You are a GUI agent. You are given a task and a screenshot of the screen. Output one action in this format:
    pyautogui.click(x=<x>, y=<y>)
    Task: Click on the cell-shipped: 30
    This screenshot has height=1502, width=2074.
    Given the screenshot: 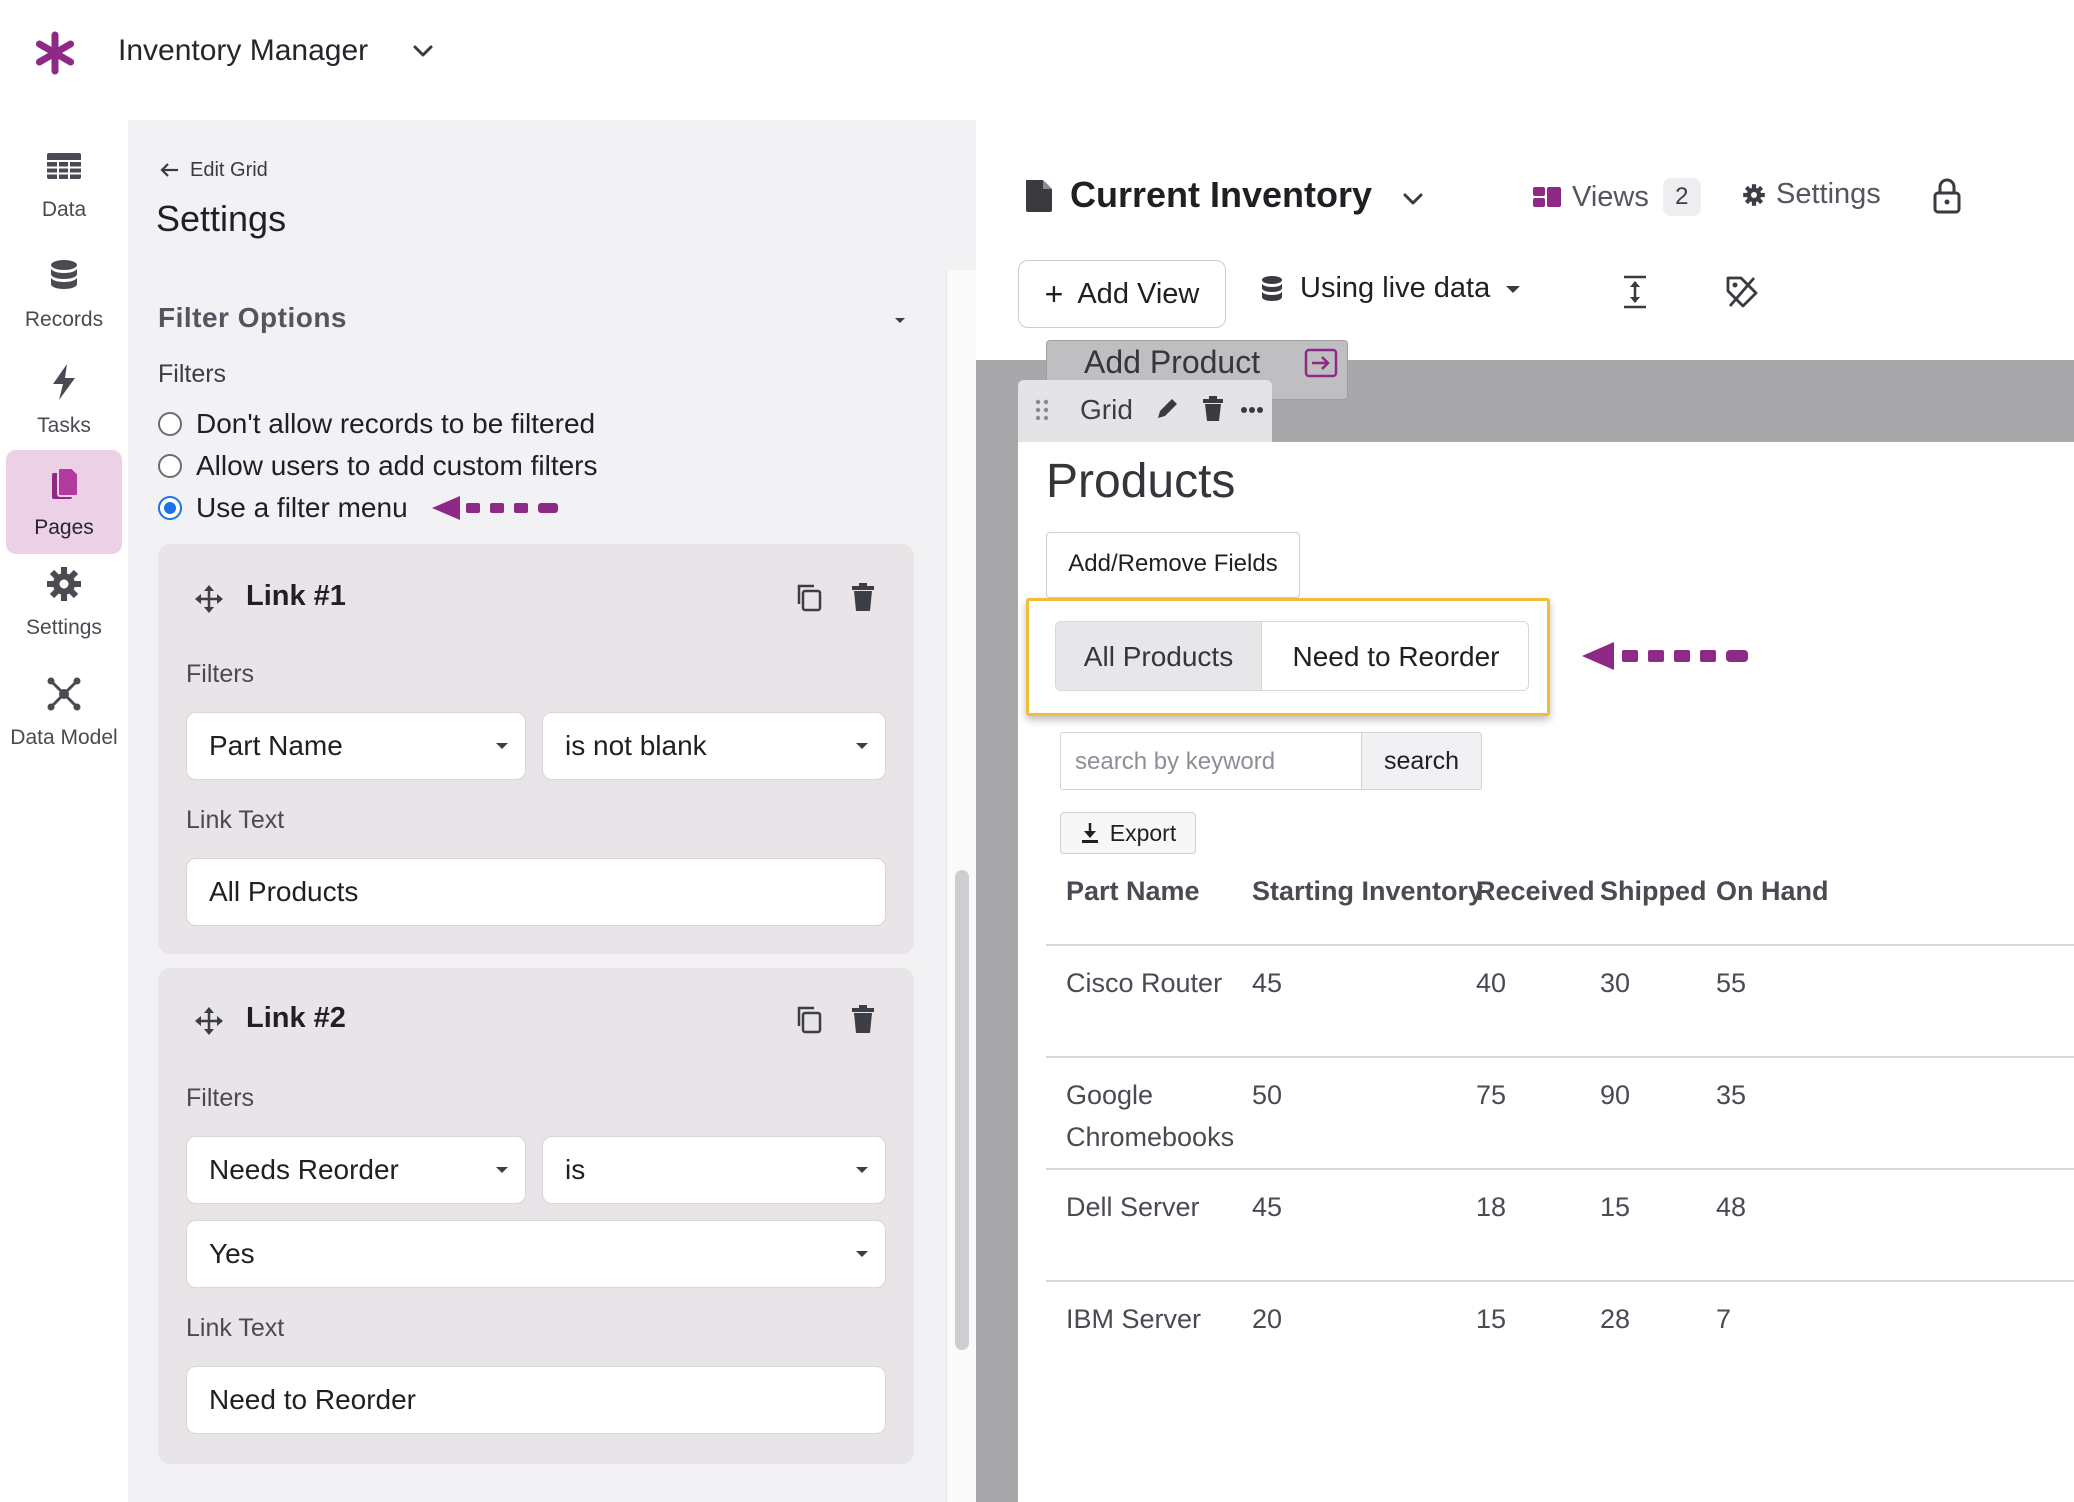 What is the action you would take?
    pyautogui.click(x=1615, y=983)
    